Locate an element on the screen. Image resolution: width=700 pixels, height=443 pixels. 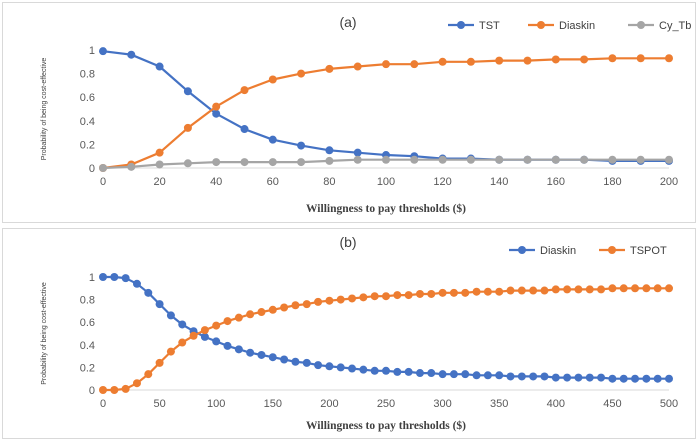
chart-b-x-tick-label: 200 is located at coordinates (329, 404).